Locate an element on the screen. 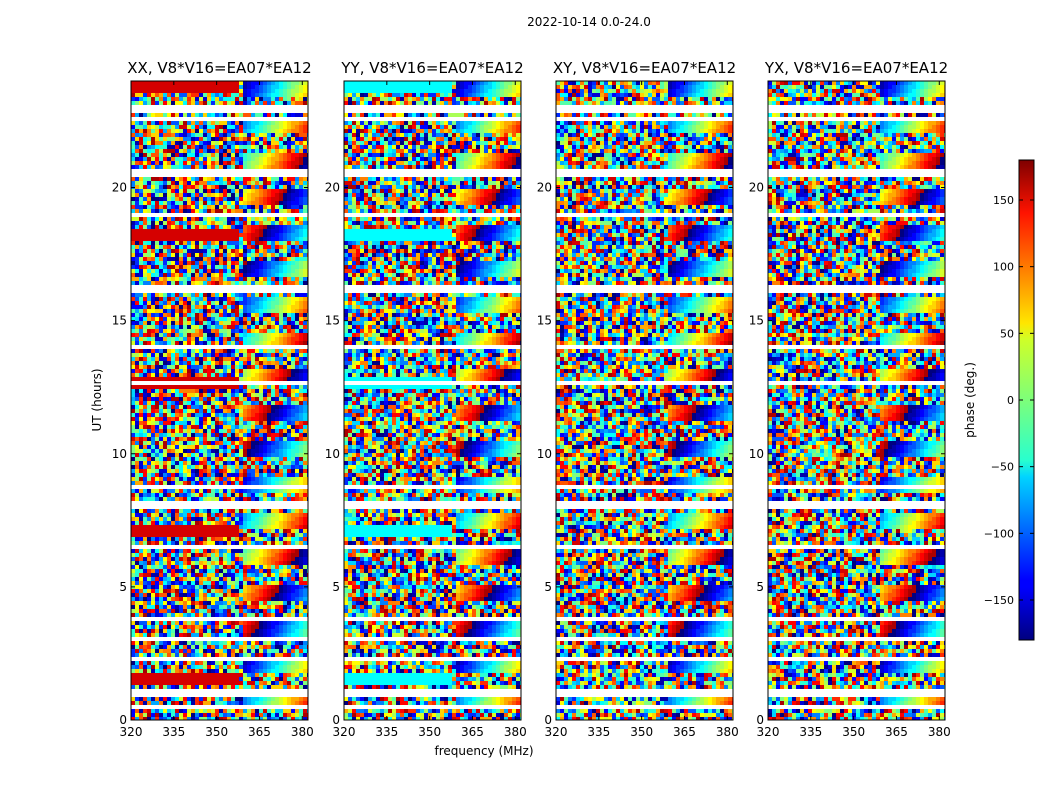 This screenshot has height=800, width=1050. colorbar-tick-label: 150 is located at coordinates (1003, 200).